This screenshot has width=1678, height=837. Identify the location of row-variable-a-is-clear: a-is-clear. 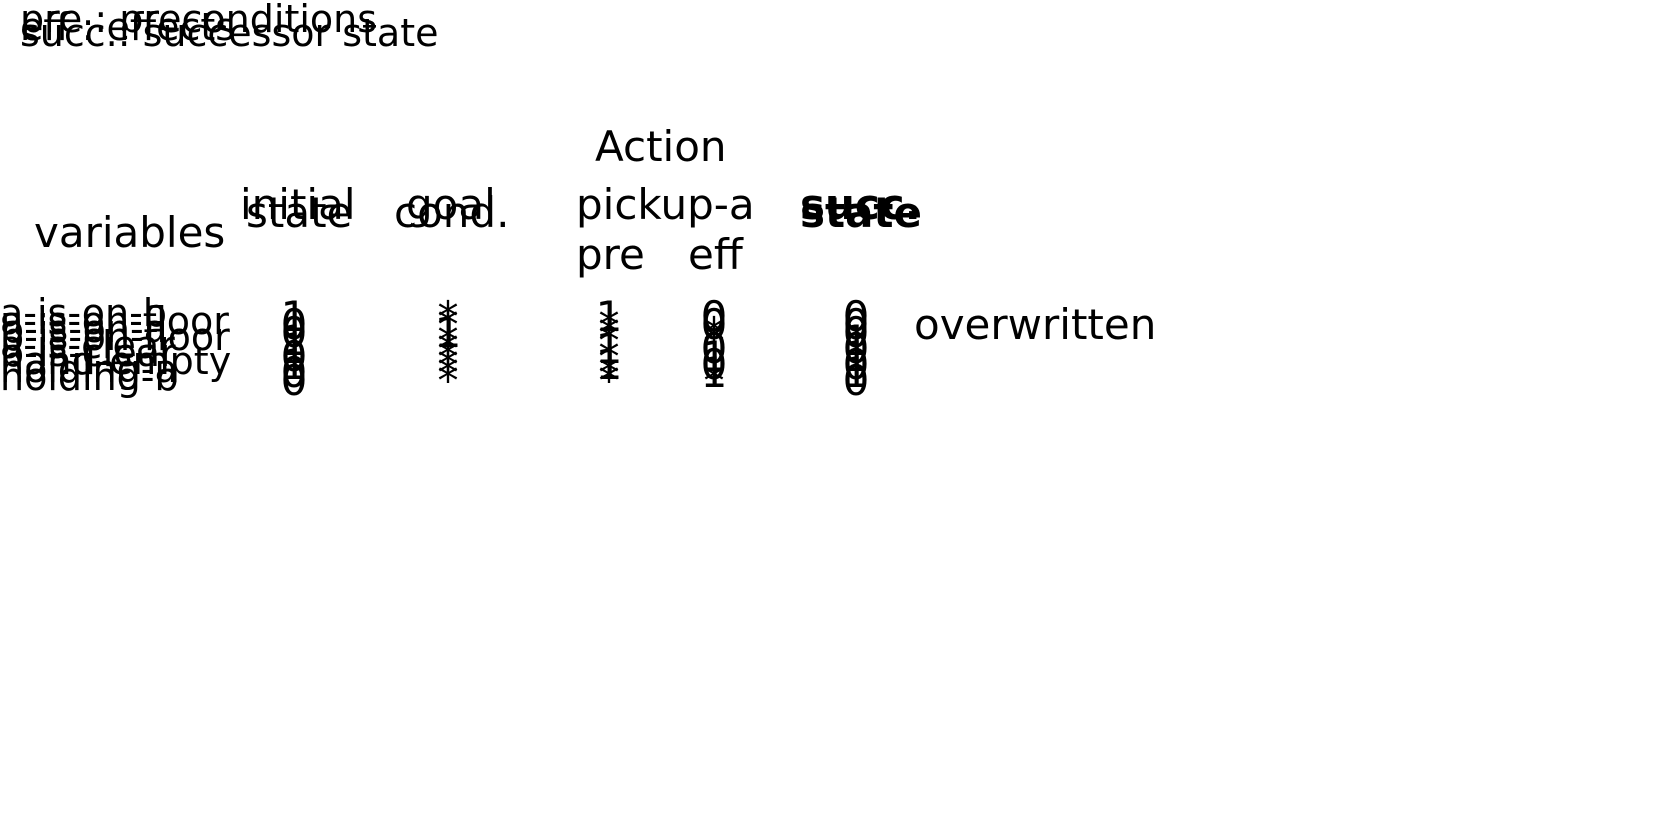
(87, 345).